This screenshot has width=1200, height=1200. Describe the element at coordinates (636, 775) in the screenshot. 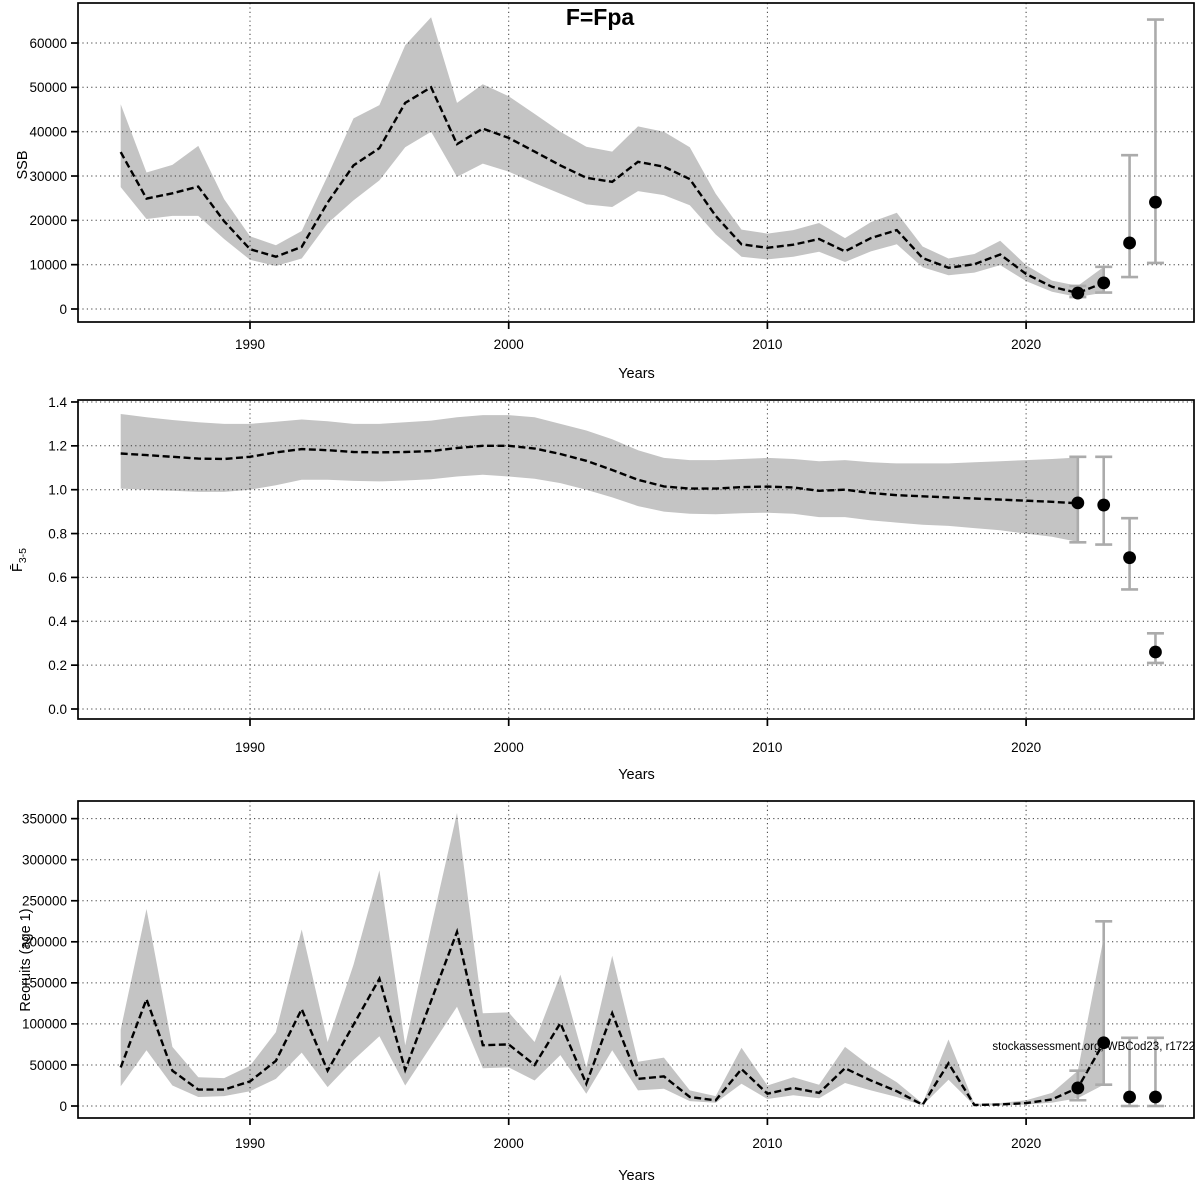

I see `f-x-axis-label: Years` at that location.